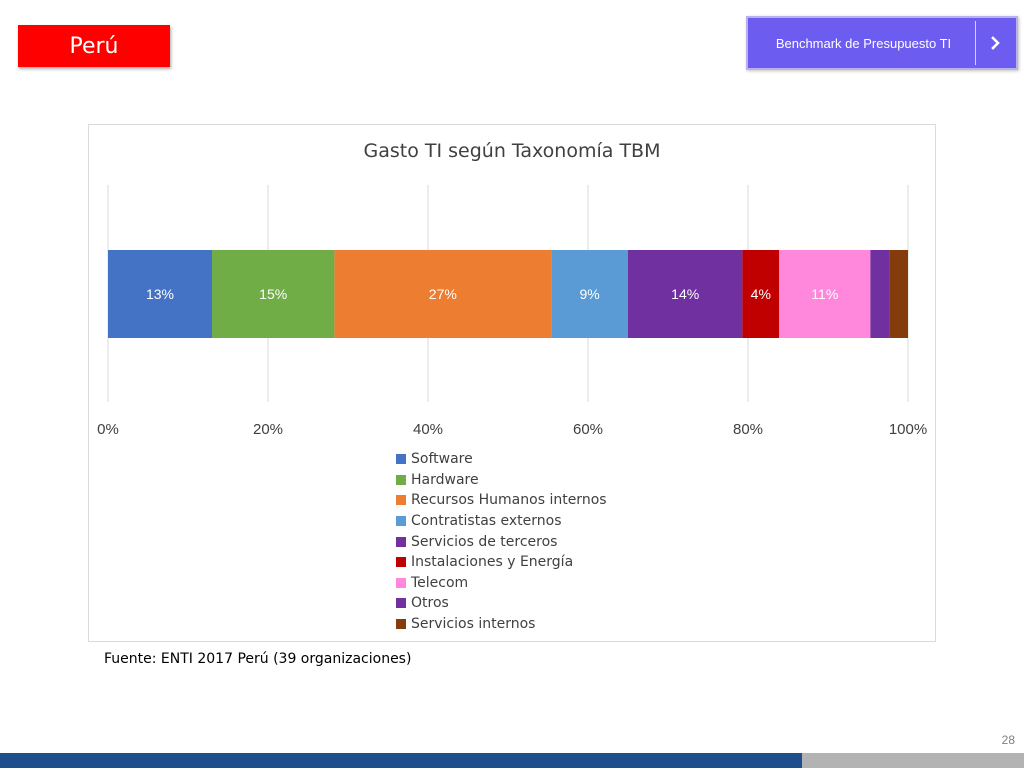  I want to click on legend-item: Telecom, so click(546, 583).